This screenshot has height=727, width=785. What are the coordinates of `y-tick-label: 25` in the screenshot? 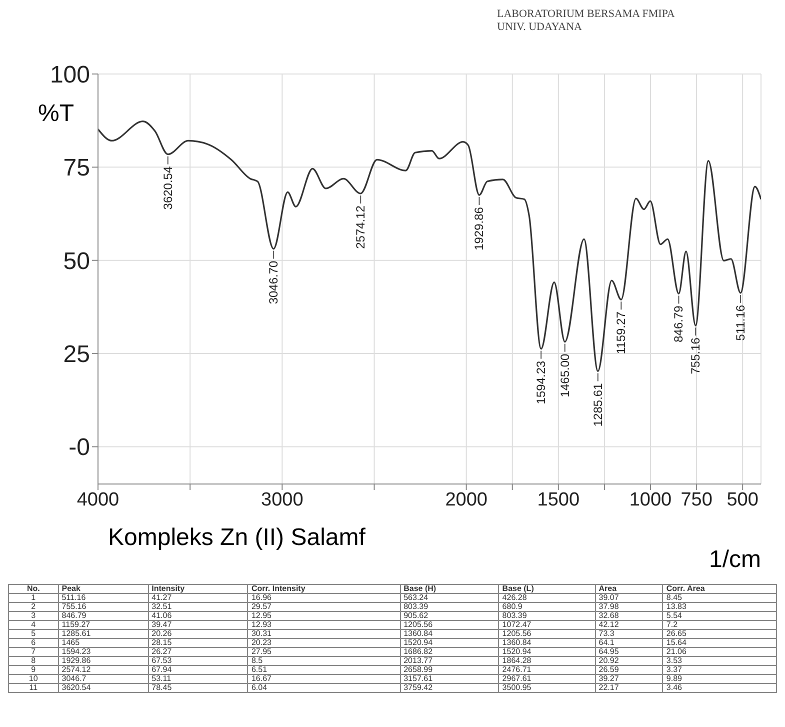 It's located at (76, 354).